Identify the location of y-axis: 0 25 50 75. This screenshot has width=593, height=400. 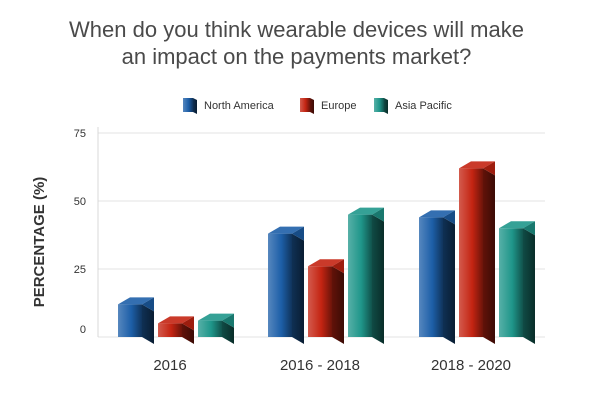
(86, 232).